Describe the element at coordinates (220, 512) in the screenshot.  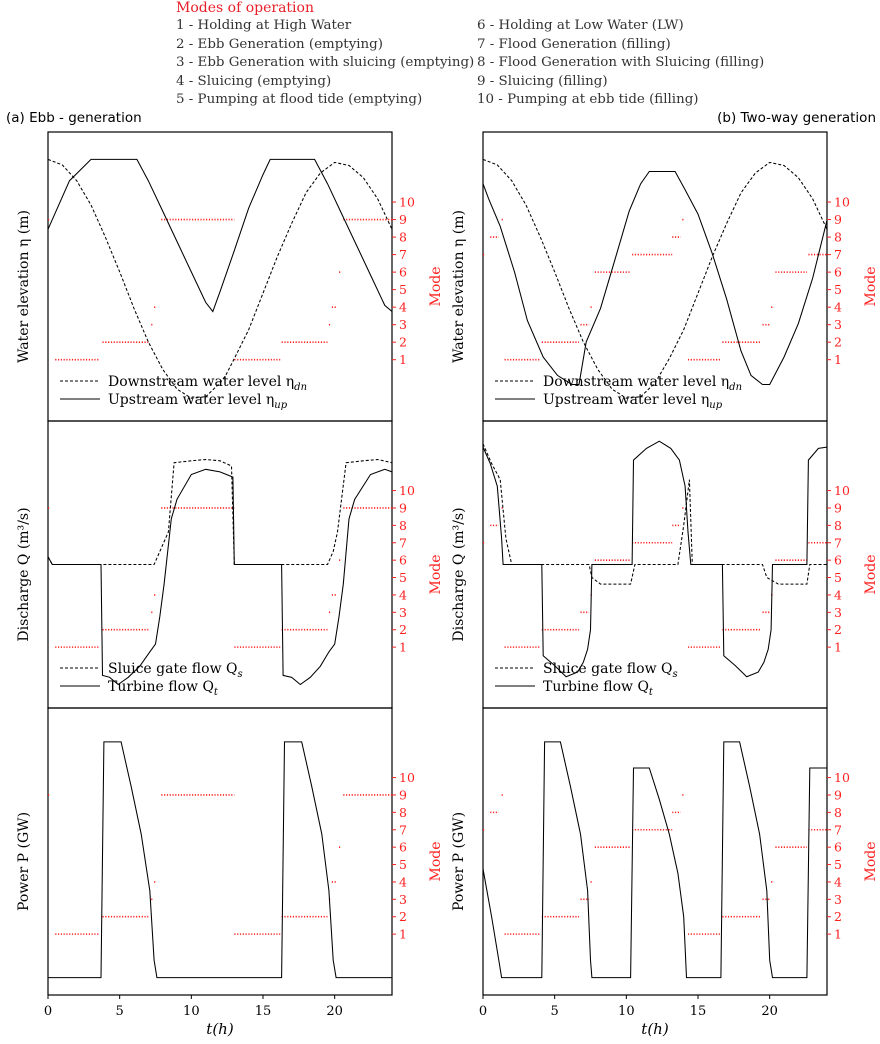
I see `series-line-sluice` at that location.